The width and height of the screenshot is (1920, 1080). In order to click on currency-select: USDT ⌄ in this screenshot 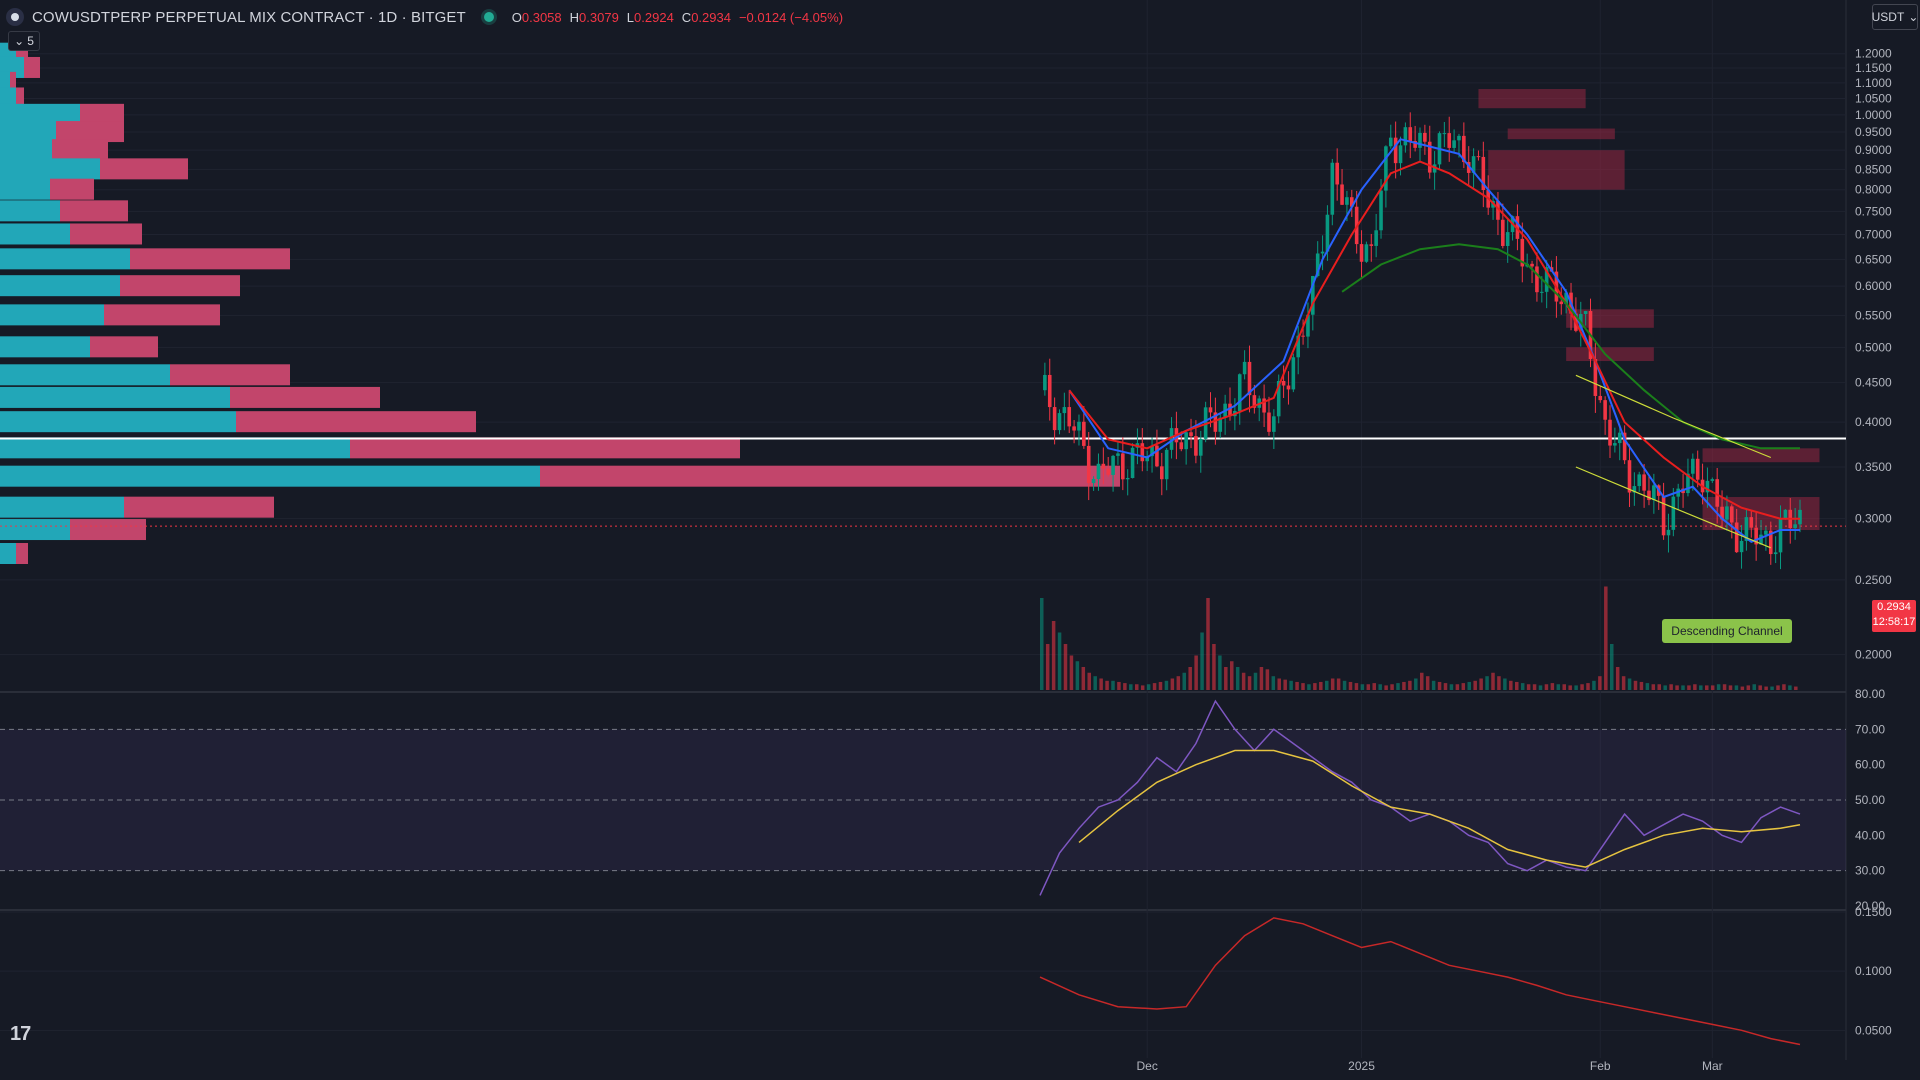, I will do `click(1895, 17)`.